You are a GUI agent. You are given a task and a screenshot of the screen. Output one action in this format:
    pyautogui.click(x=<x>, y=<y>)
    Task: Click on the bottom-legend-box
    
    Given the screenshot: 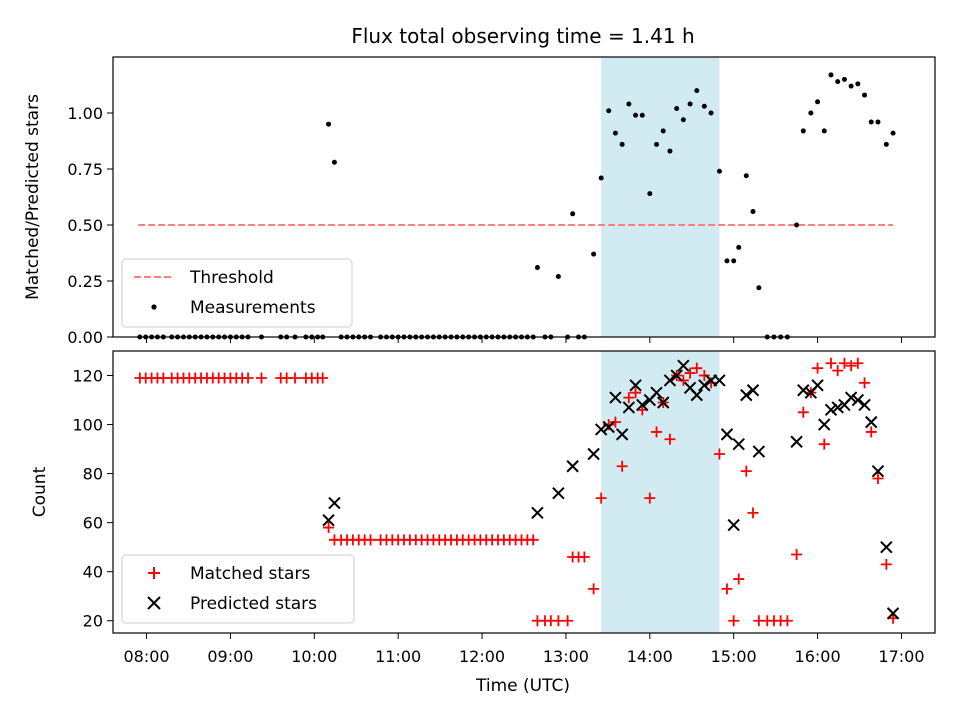 What is the action you would take?
    pyautogui.click(x=238, y=589)
    